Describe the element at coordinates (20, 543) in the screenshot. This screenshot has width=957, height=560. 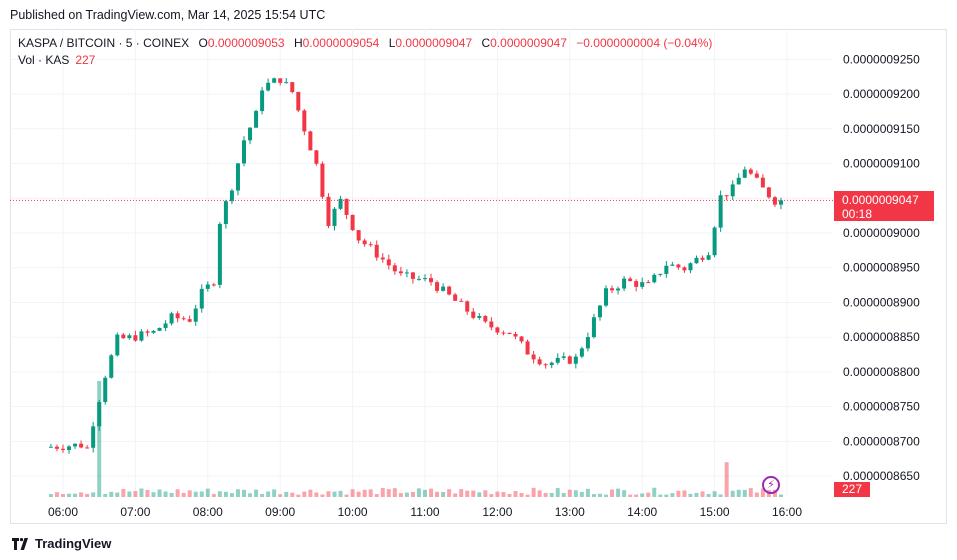
I see `tradingview-logo-icon` at that location.